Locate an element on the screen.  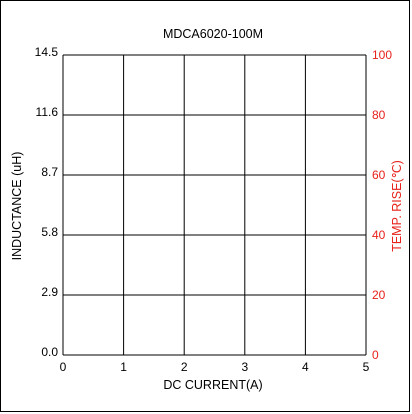
x-tick-label: 5 is located at coordinates (366, 367).